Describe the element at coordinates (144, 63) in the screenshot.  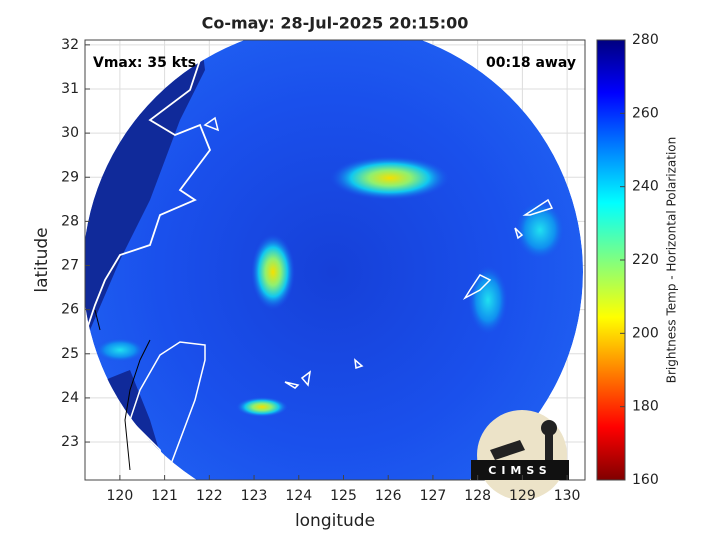
I see `annotation: Vmax: 35 kts` at that location.